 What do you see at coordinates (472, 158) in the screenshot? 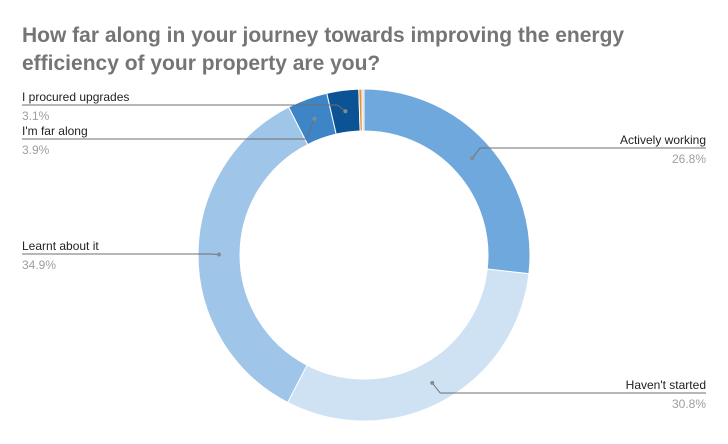
I see `leader-dot-actively-working` at bounding box center [472, 158].